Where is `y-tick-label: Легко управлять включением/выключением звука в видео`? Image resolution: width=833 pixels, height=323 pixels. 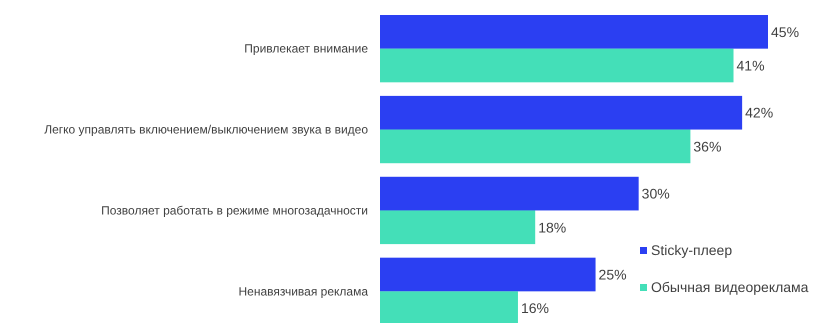 y-tick-label: Легко управлять включением/выключением звука в видео is located at coordinates (206, 129).